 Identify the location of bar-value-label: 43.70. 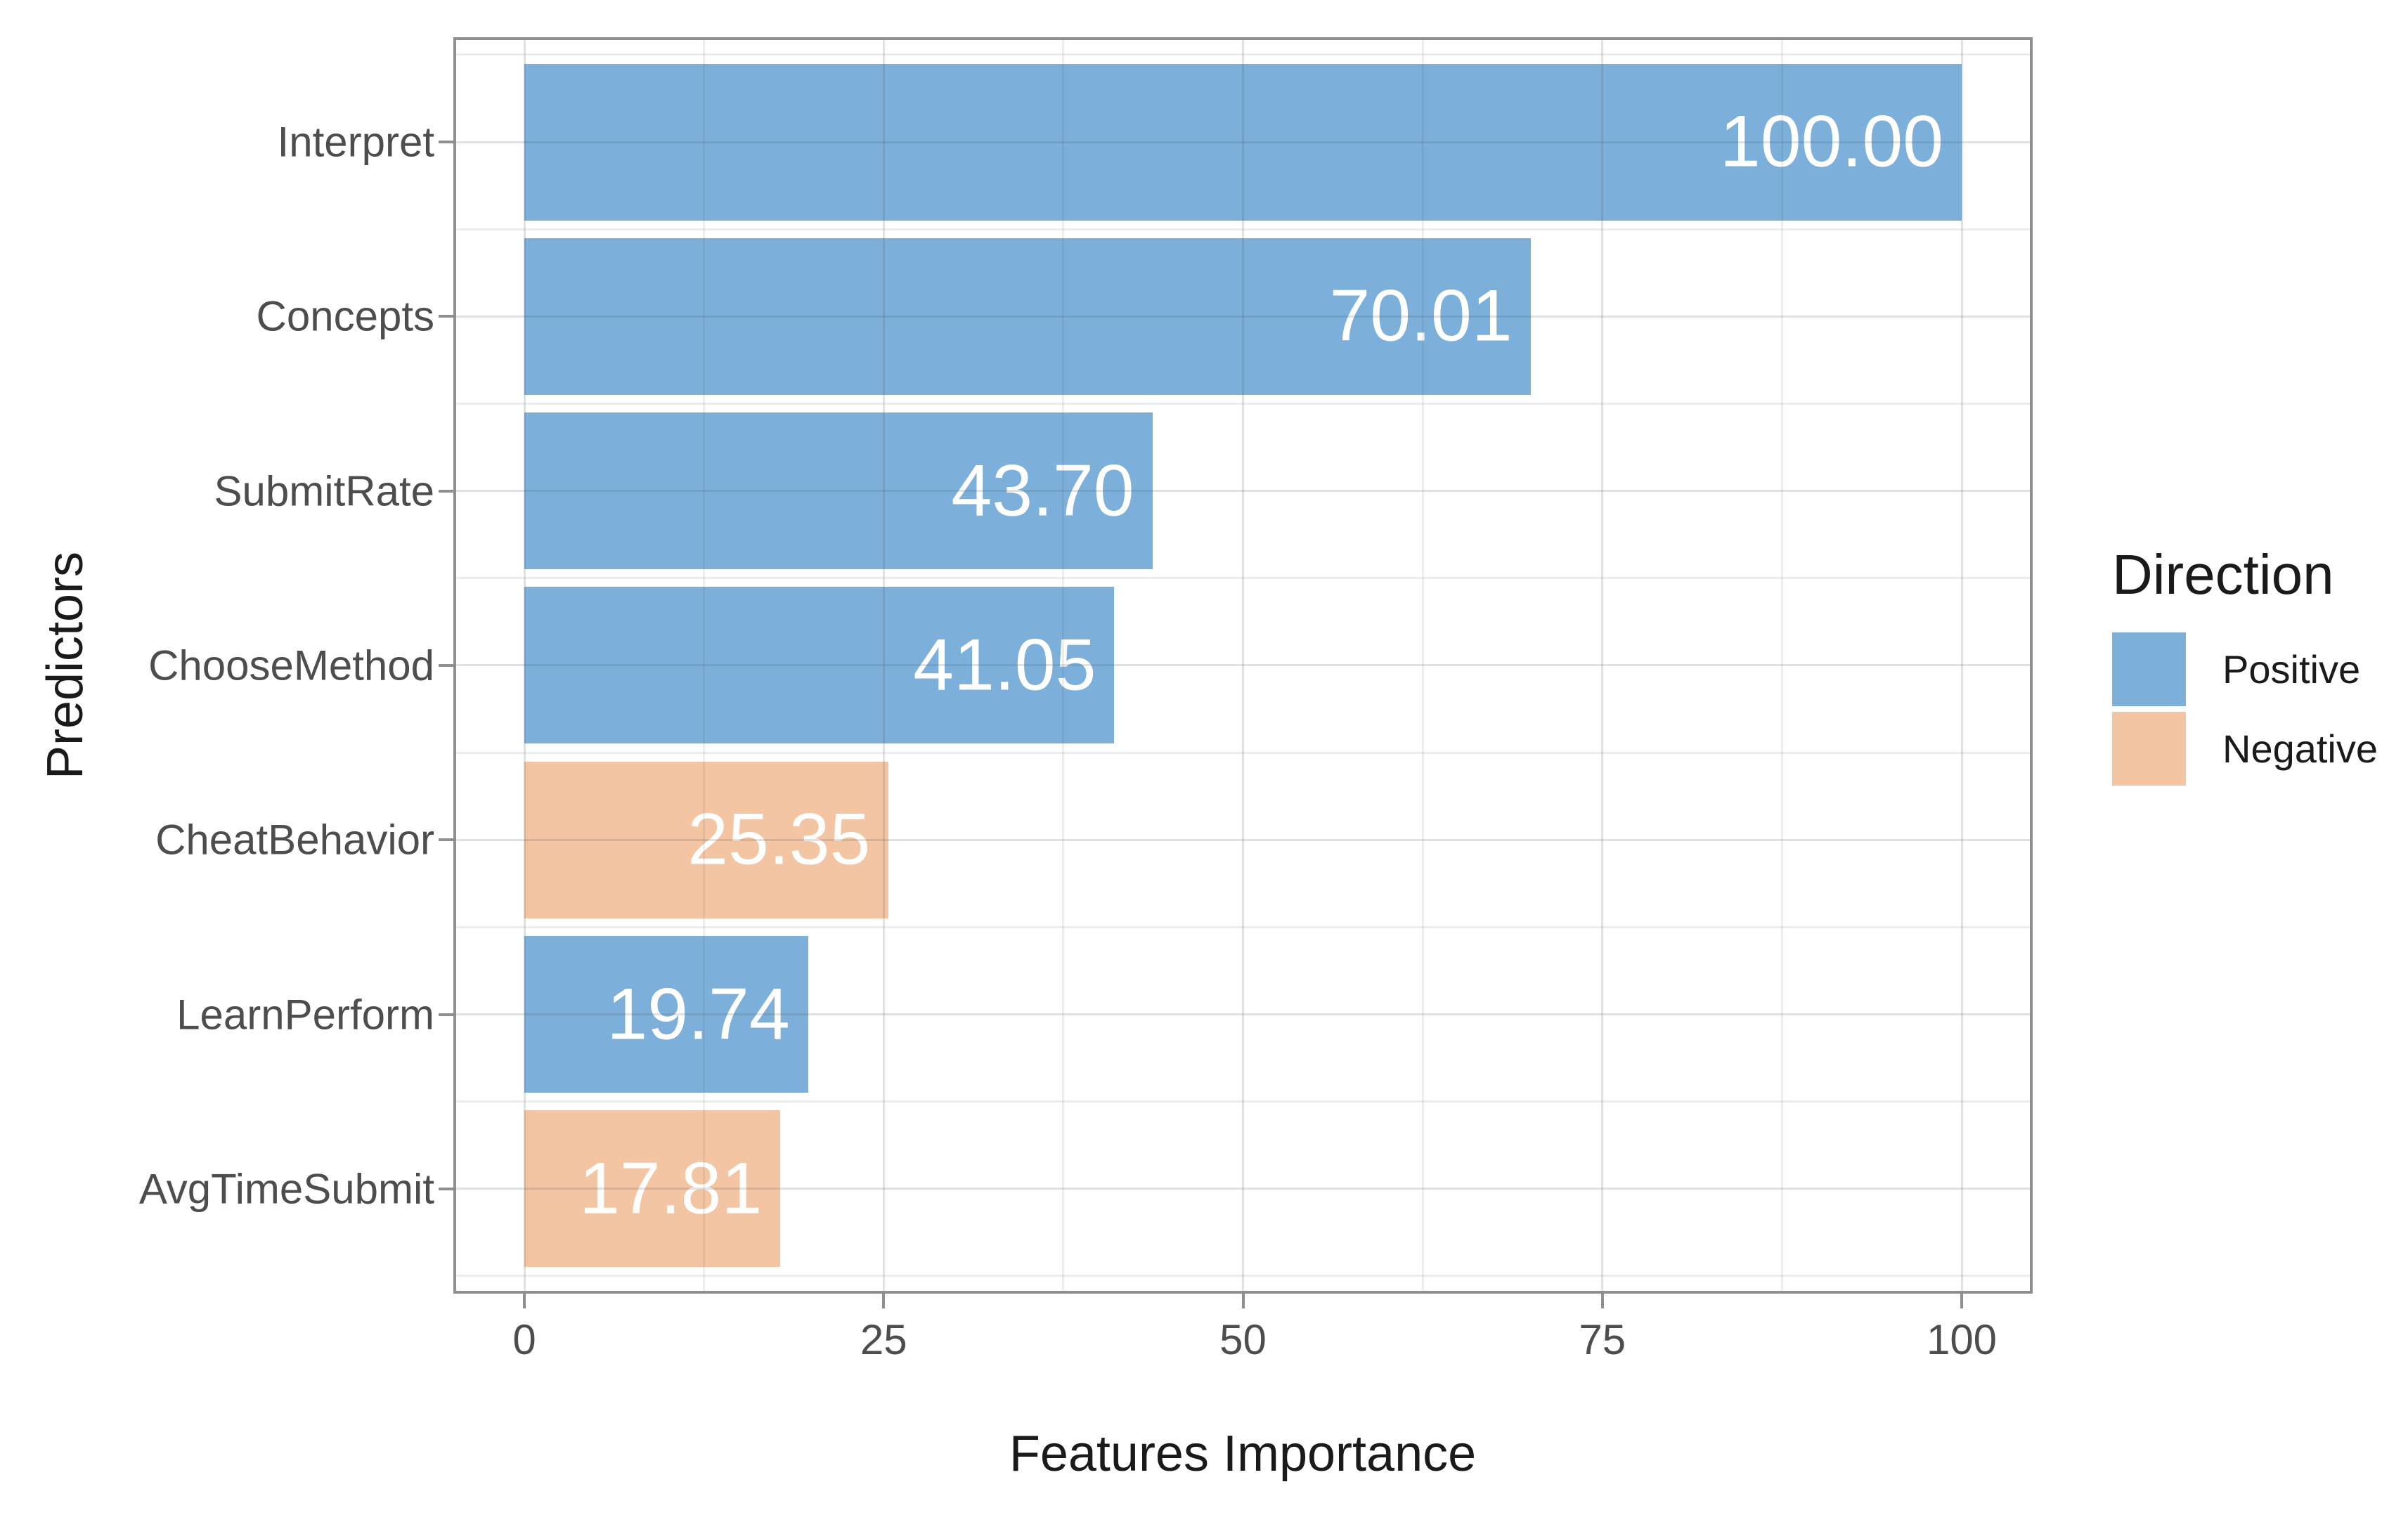
(1042, 491).